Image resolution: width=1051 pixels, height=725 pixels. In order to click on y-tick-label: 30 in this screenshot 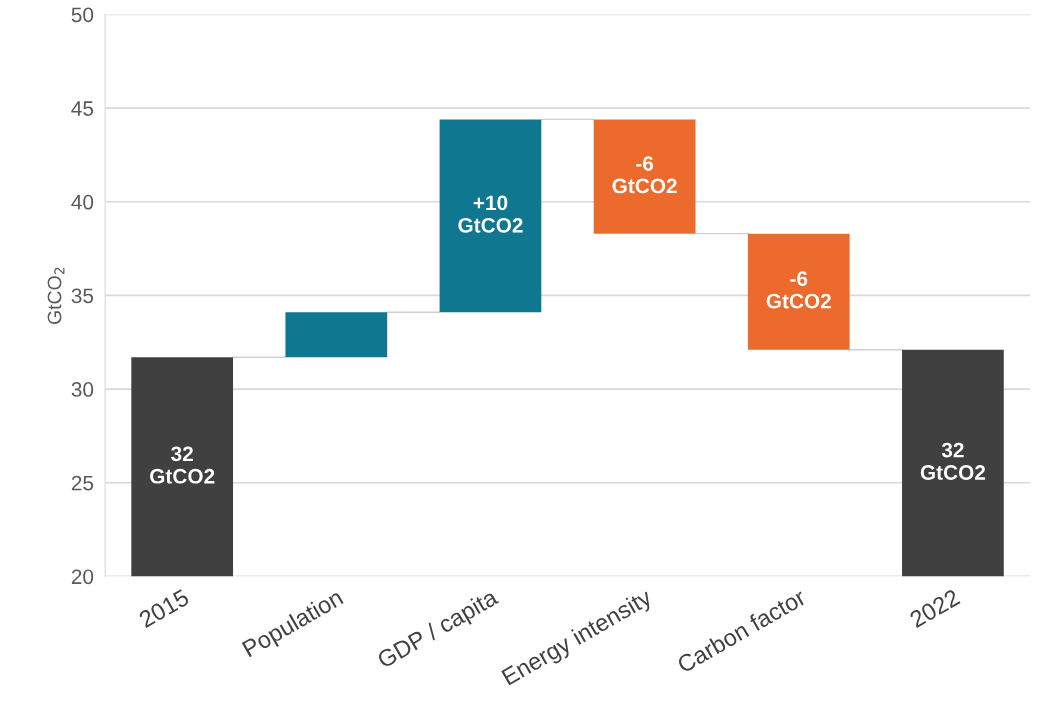, I will do `click(82, 389)`.